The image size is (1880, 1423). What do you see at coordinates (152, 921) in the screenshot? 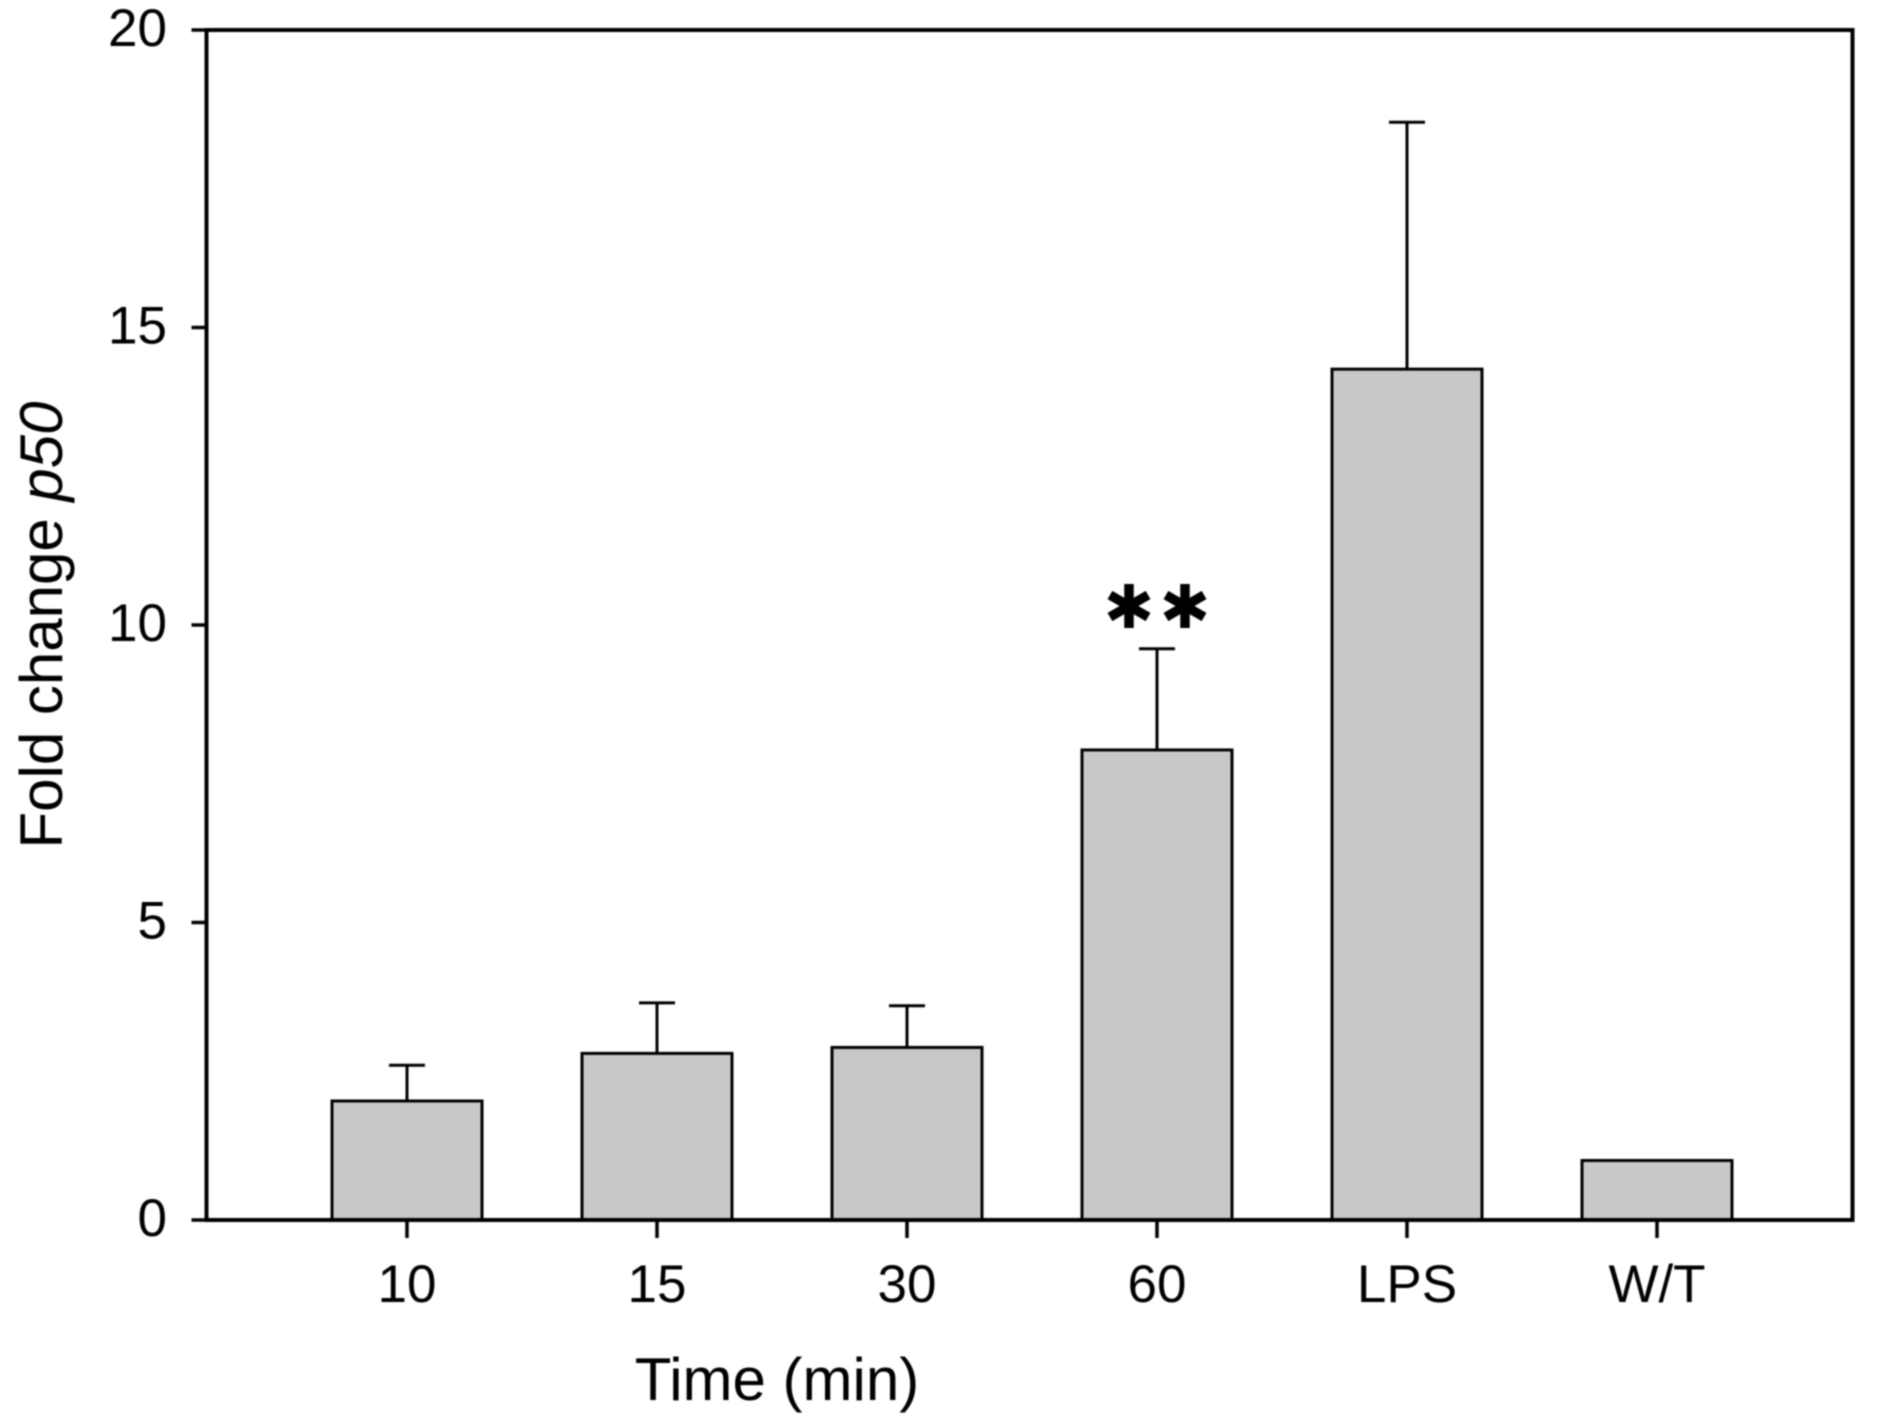
I see `y-tick-label-5: 5` at bounding box center [152, 921].